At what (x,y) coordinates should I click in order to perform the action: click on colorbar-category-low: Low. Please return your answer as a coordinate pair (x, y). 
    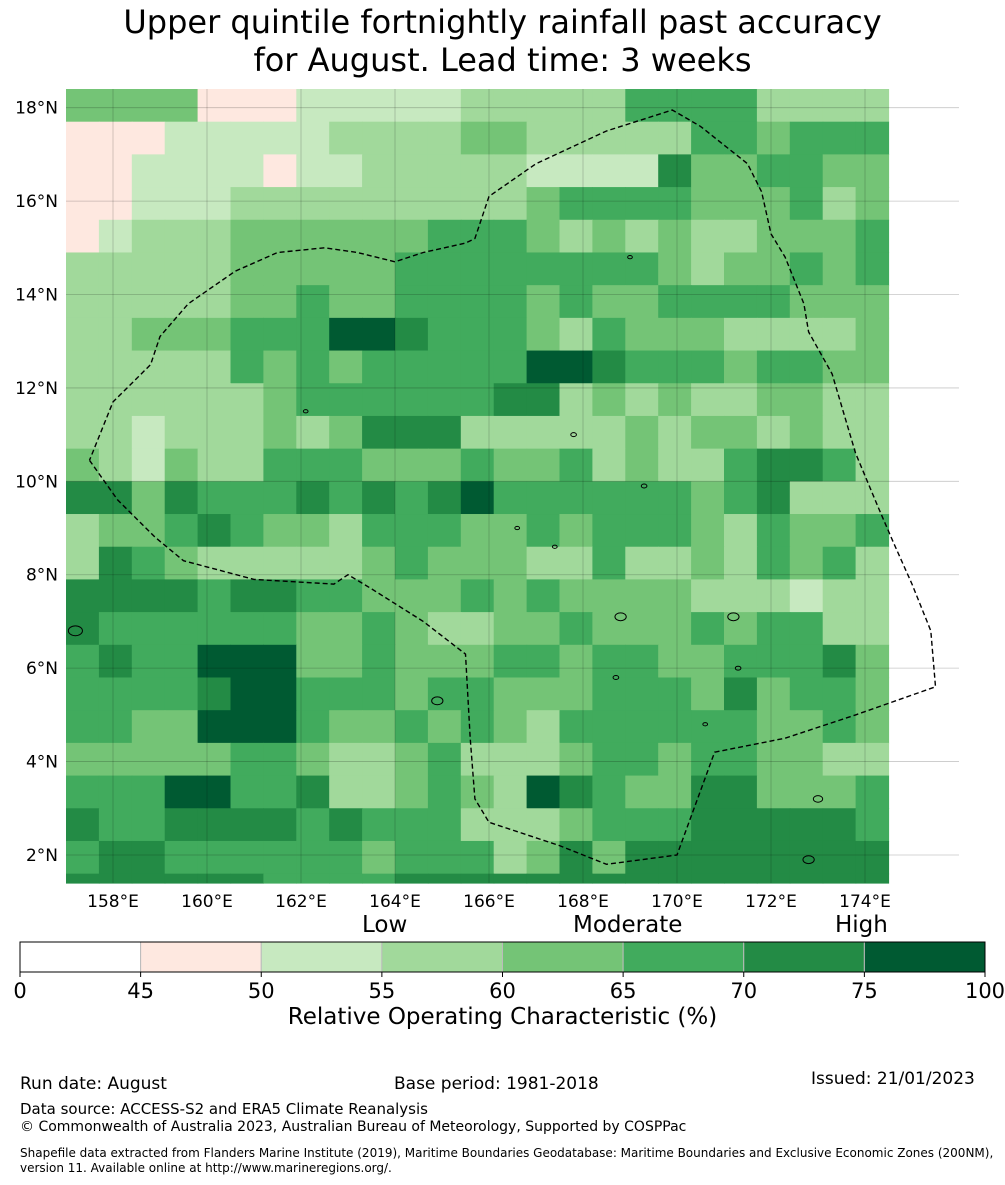
    Looking at the image, I should click on (385, 925).